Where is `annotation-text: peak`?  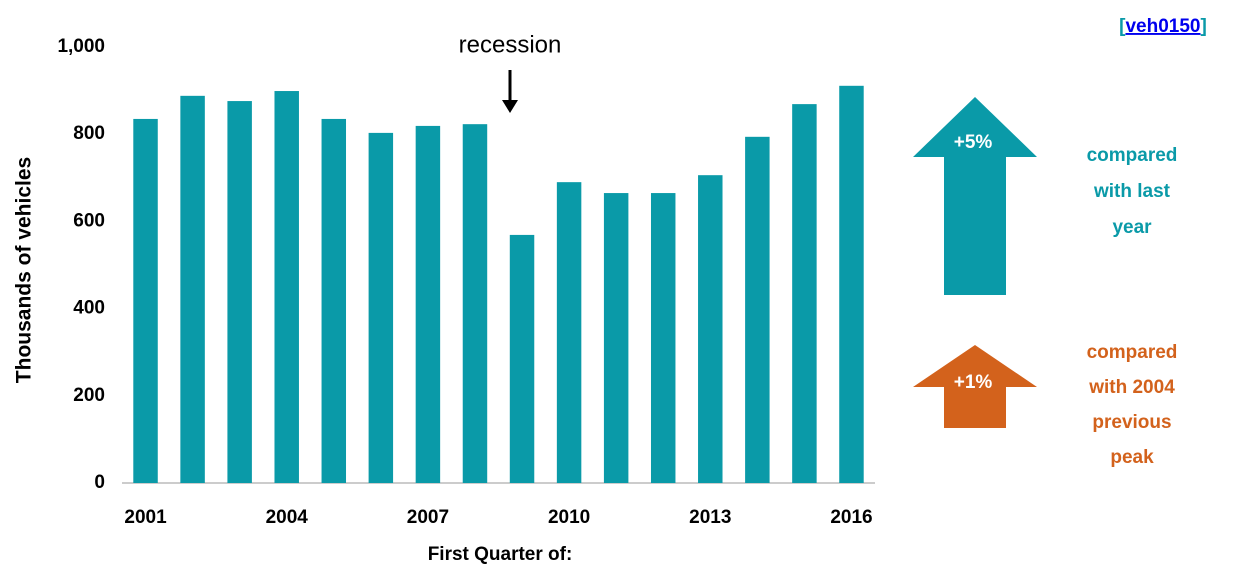 annotation-text: peak is located at coordinates (1132, 457).